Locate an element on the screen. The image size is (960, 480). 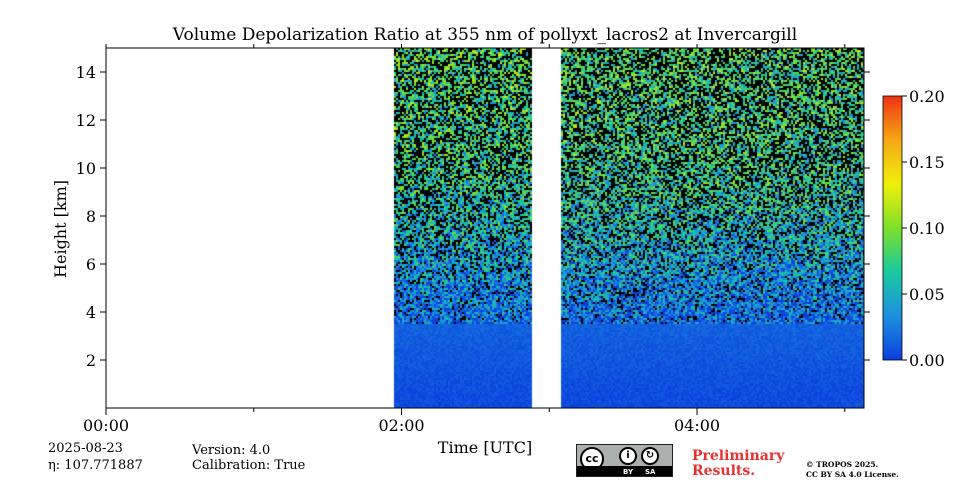
colorbar-tick-label: 0.20 is located at coordinates (927, 96).